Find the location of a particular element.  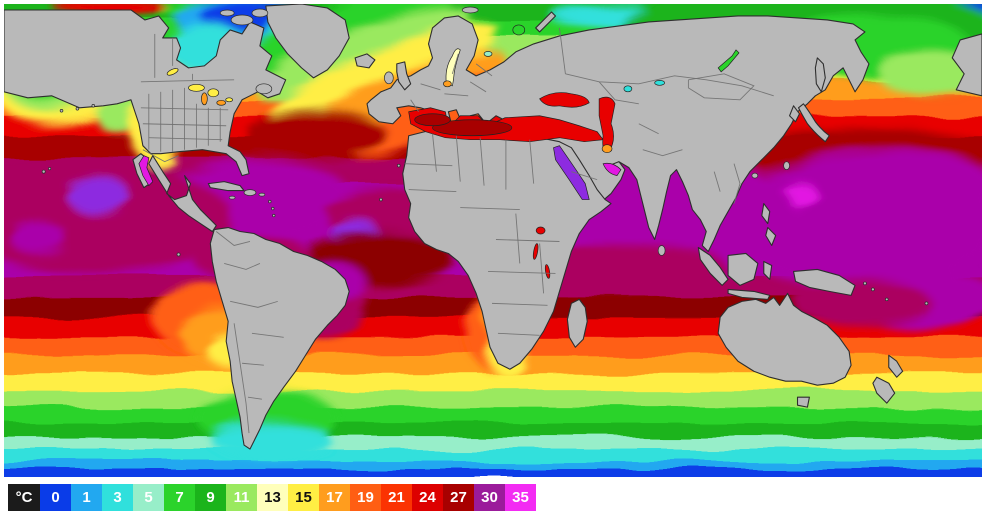

tasmania is located at coordinates (803, 402).